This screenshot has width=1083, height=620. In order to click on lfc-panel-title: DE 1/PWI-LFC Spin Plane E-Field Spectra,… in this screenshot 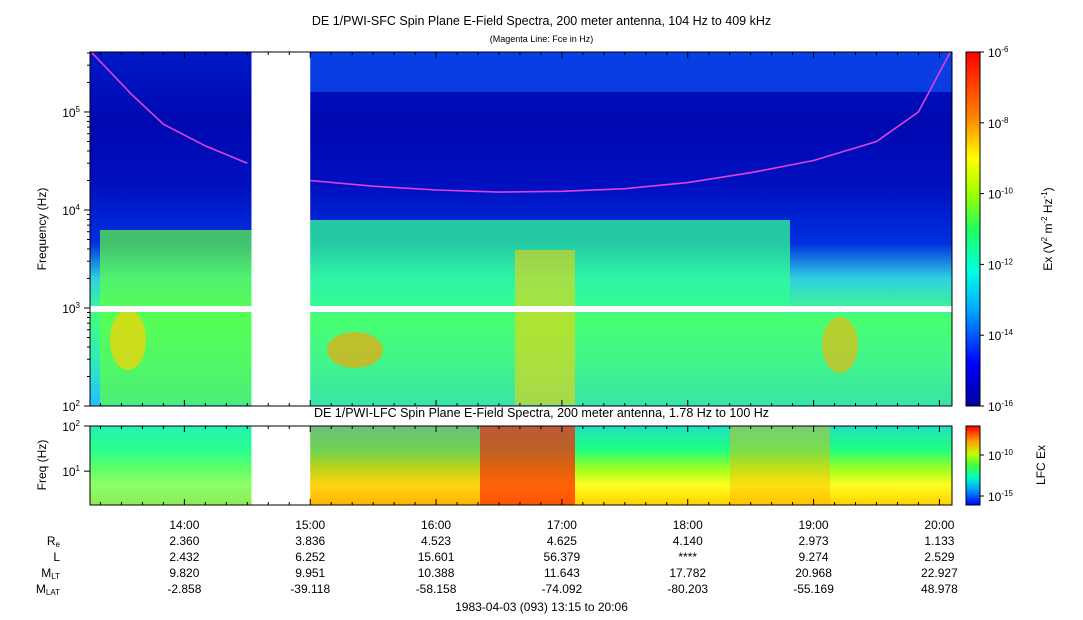, I will do `click(541, 413)`.